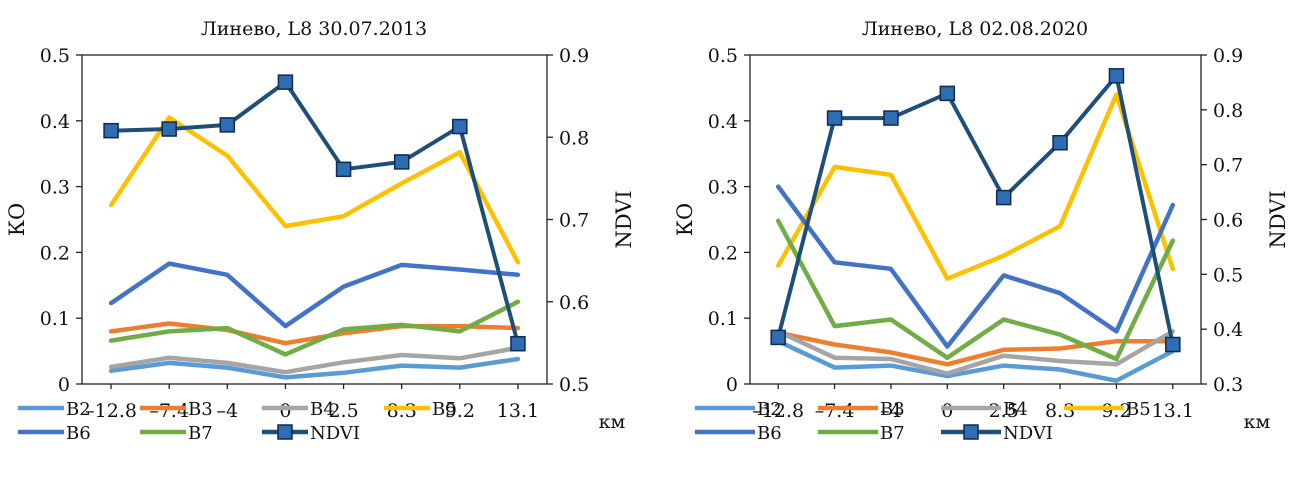 This screenshot has width=1302, height=484. Describe the element at coordinates (314, 29) in the screenshot. I see `chart-title: Линево, L8 30.07.2013` at that location.